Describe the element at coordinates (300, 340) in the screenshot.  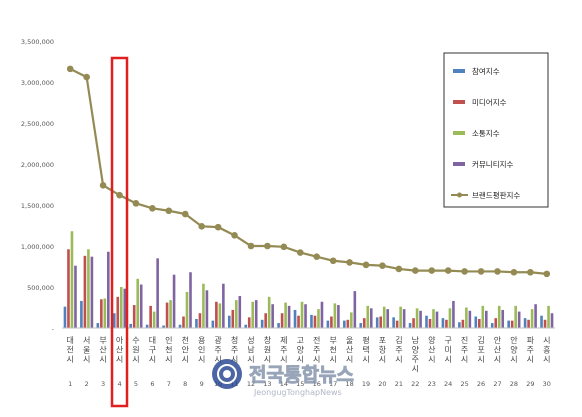
I see `x-category-label: 고` at that location.